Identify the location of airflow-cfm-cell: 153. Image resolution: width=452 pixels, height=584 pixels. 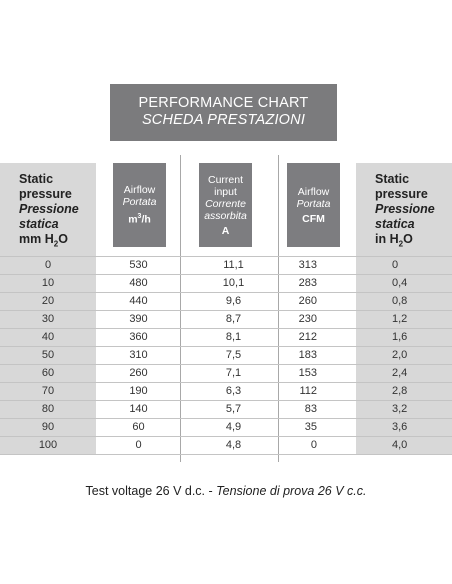
(307, 373).